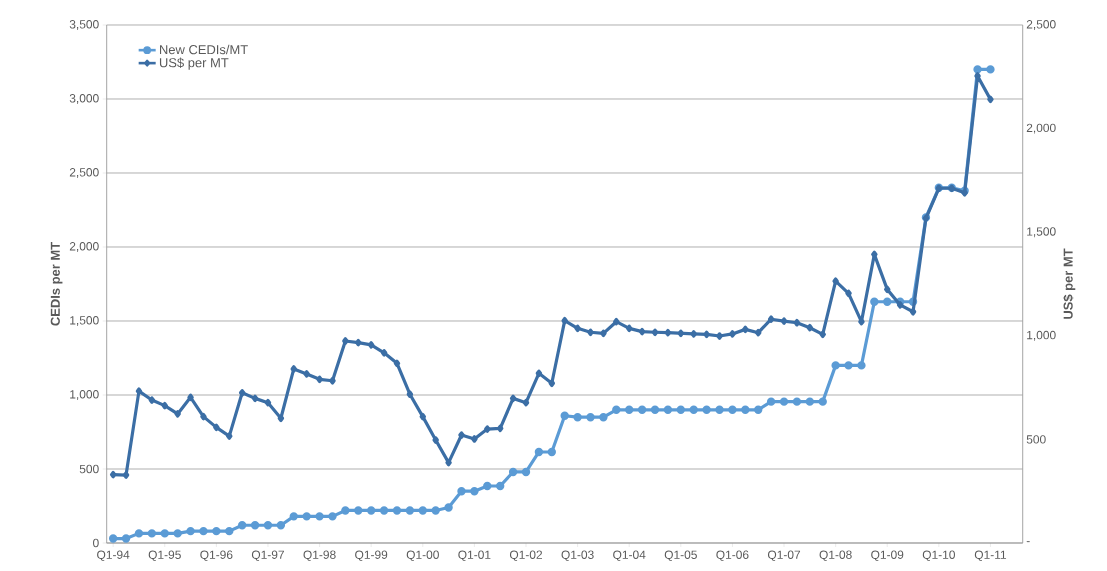 Image resolution: width=1107 pixels, height=571 pixels. Describe the element at coordinates (216, 556) in the screenshot. I see `x-tick-label: Q1-96` at that location.